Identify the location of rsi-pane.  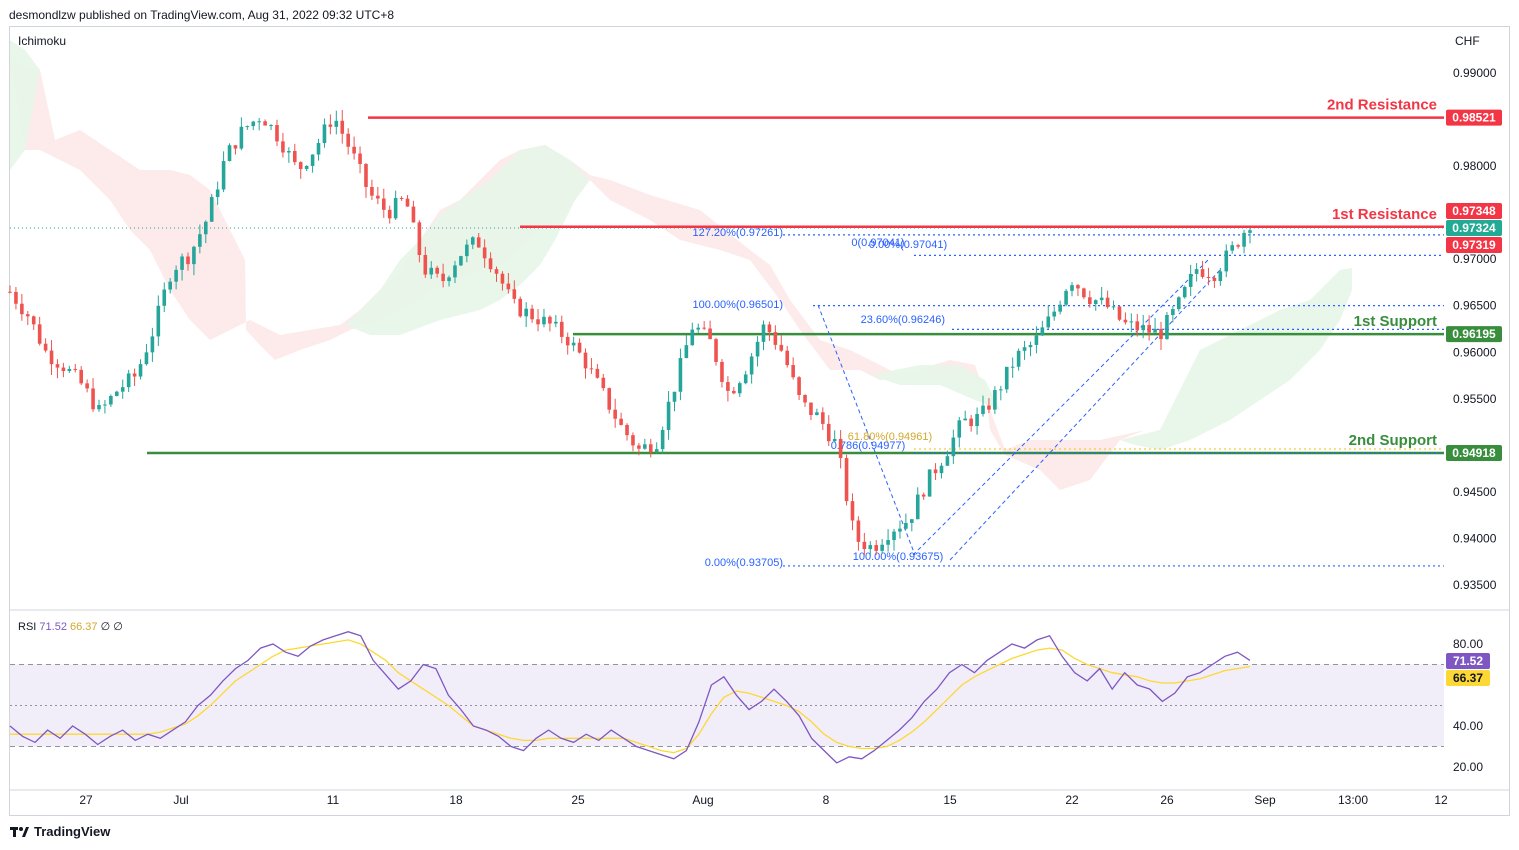
(726, 697).